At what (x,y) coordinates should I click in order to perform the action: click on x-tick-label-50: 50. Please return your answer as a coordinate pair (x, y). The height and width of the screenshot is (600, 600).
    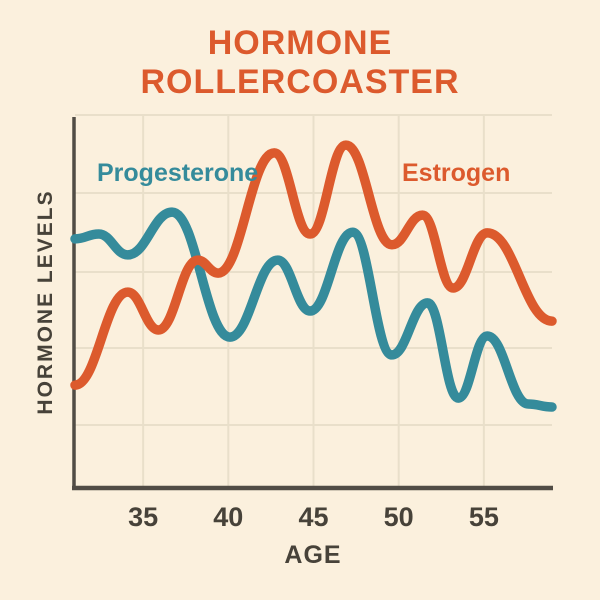
    Looking at the image, I should click on (398, 517).